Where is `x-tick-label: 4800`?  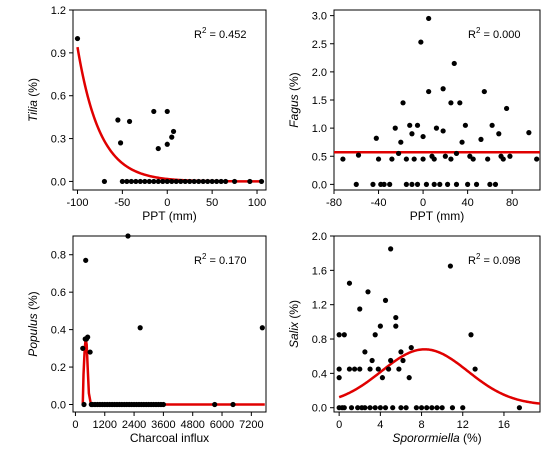 x-tick-label: 4800 is located at coordinates (192, 425).